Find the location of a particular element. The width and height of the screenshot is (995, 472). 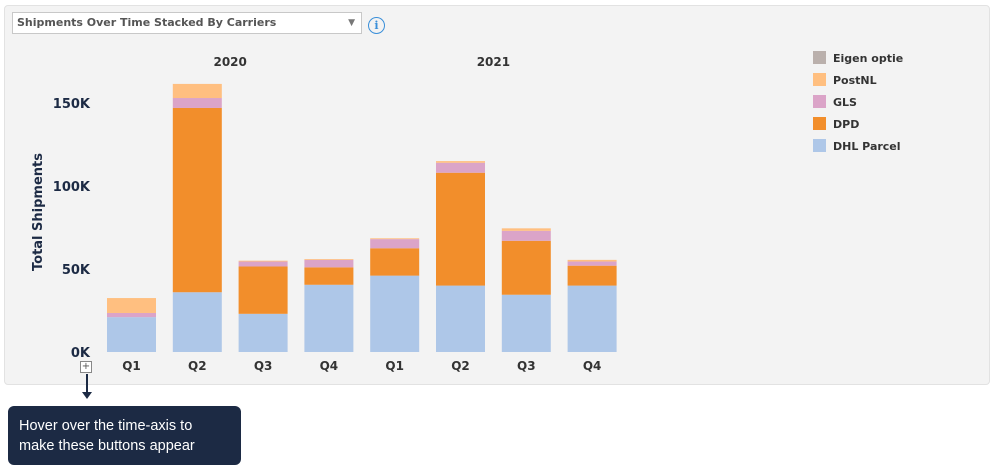

chevron-down-icon: ▼ is located at coordinates (351, 23).